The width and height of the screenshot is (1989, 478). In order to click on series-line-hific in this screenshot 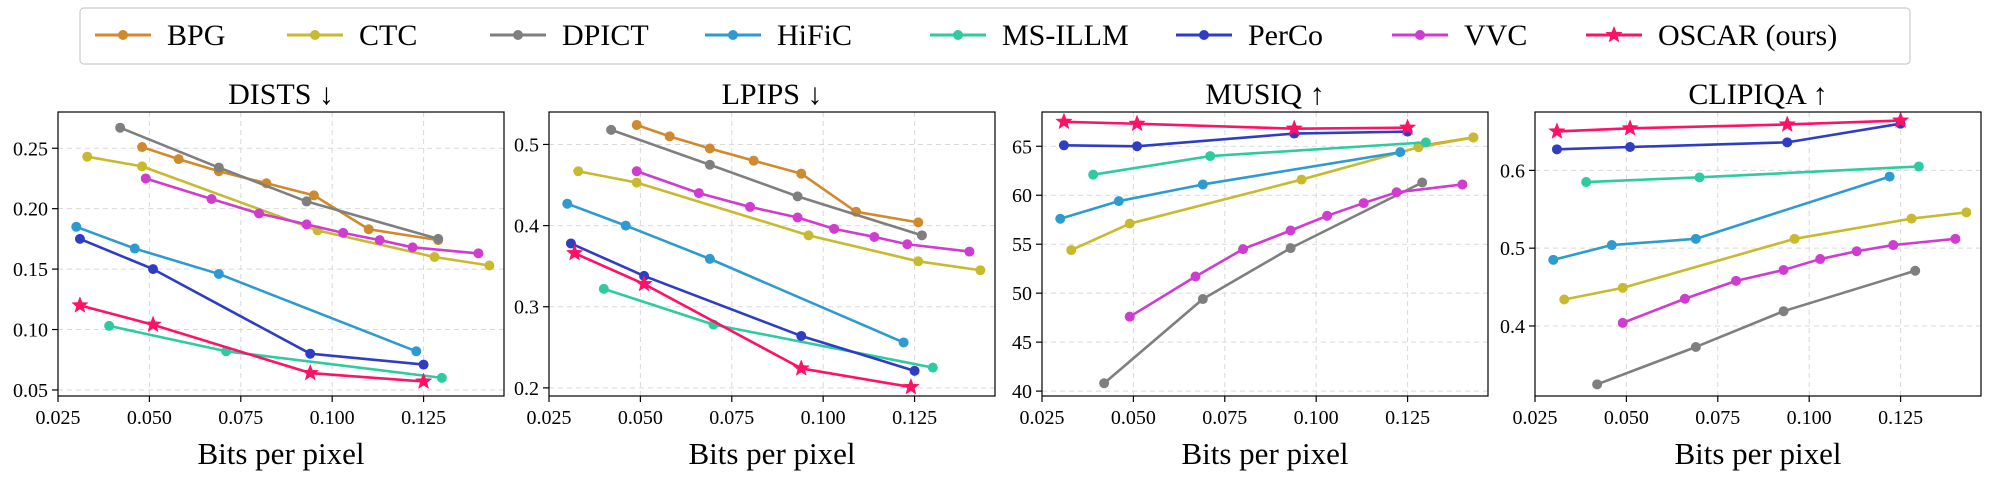, I will do `click(735, 273)`.